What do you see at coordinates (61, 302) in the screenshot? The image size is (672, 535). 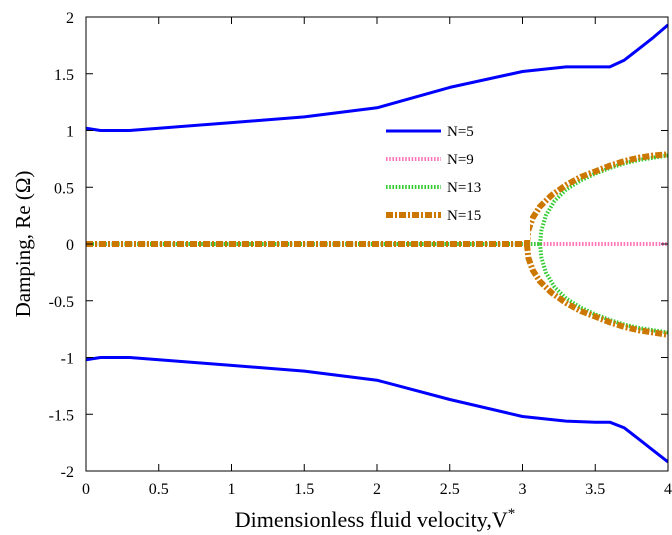 I see `y-tick-label: -0.5` at bounding box center [61, 302].